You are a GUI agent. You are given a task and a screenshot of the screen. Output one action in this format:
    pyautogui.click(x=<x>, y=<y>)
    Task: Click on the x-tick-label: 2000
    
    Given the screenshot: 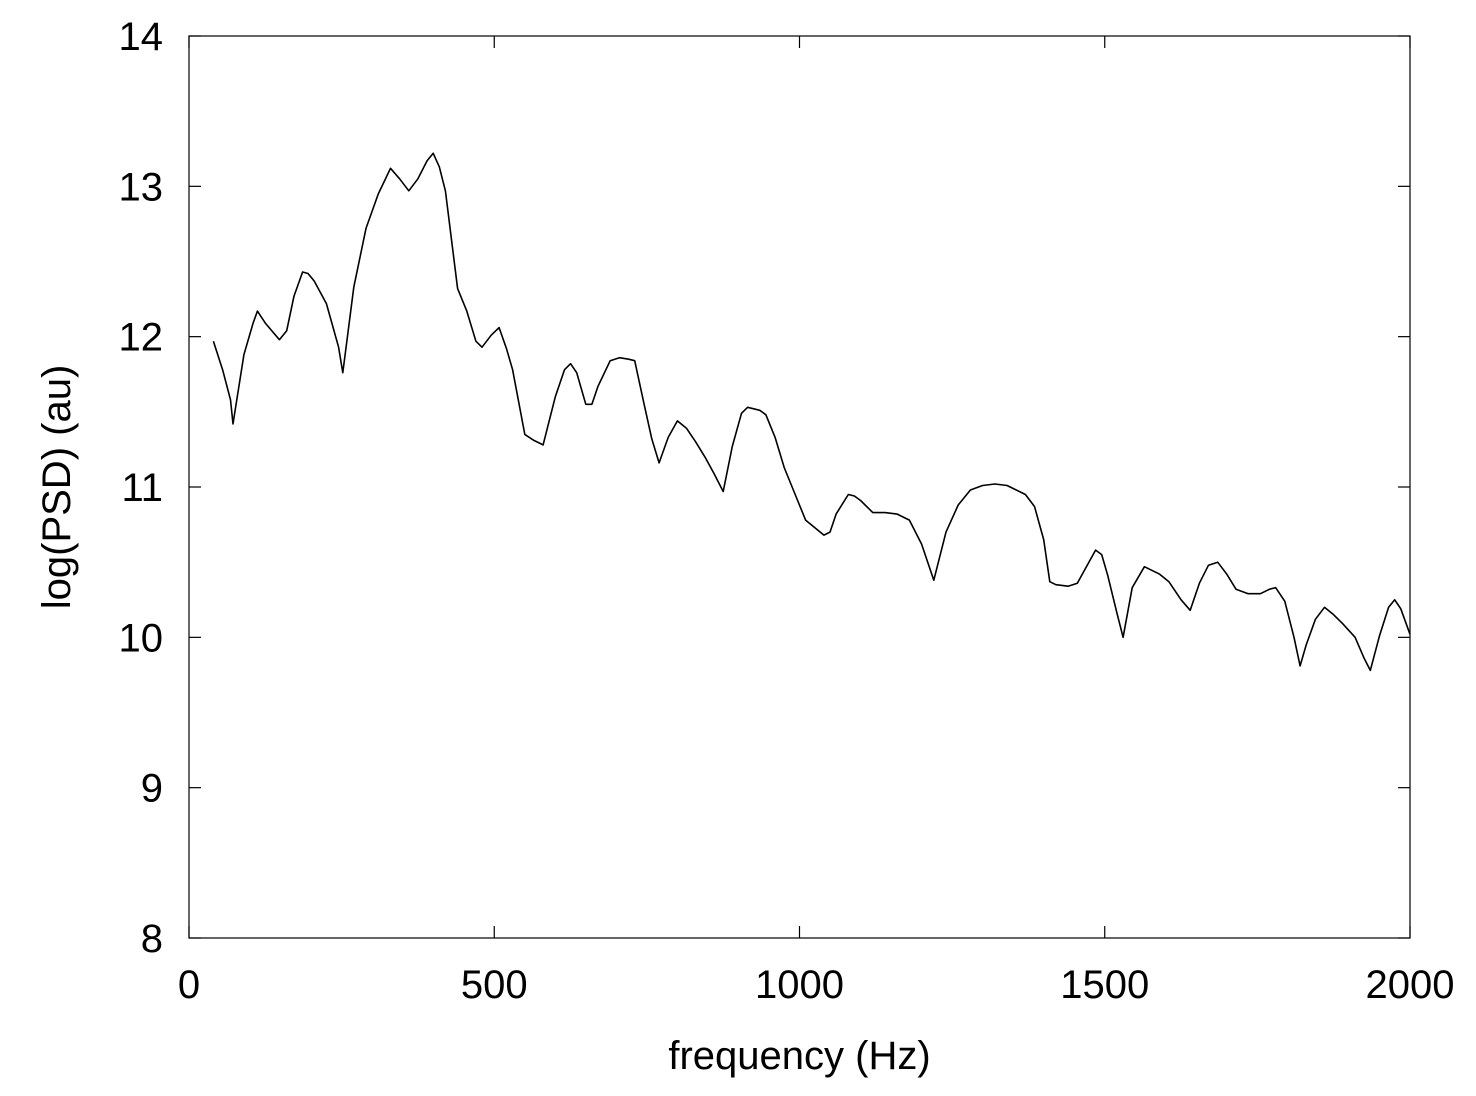 What is the action you would take?
    pyautogui.click(x=1410, y=985)
    